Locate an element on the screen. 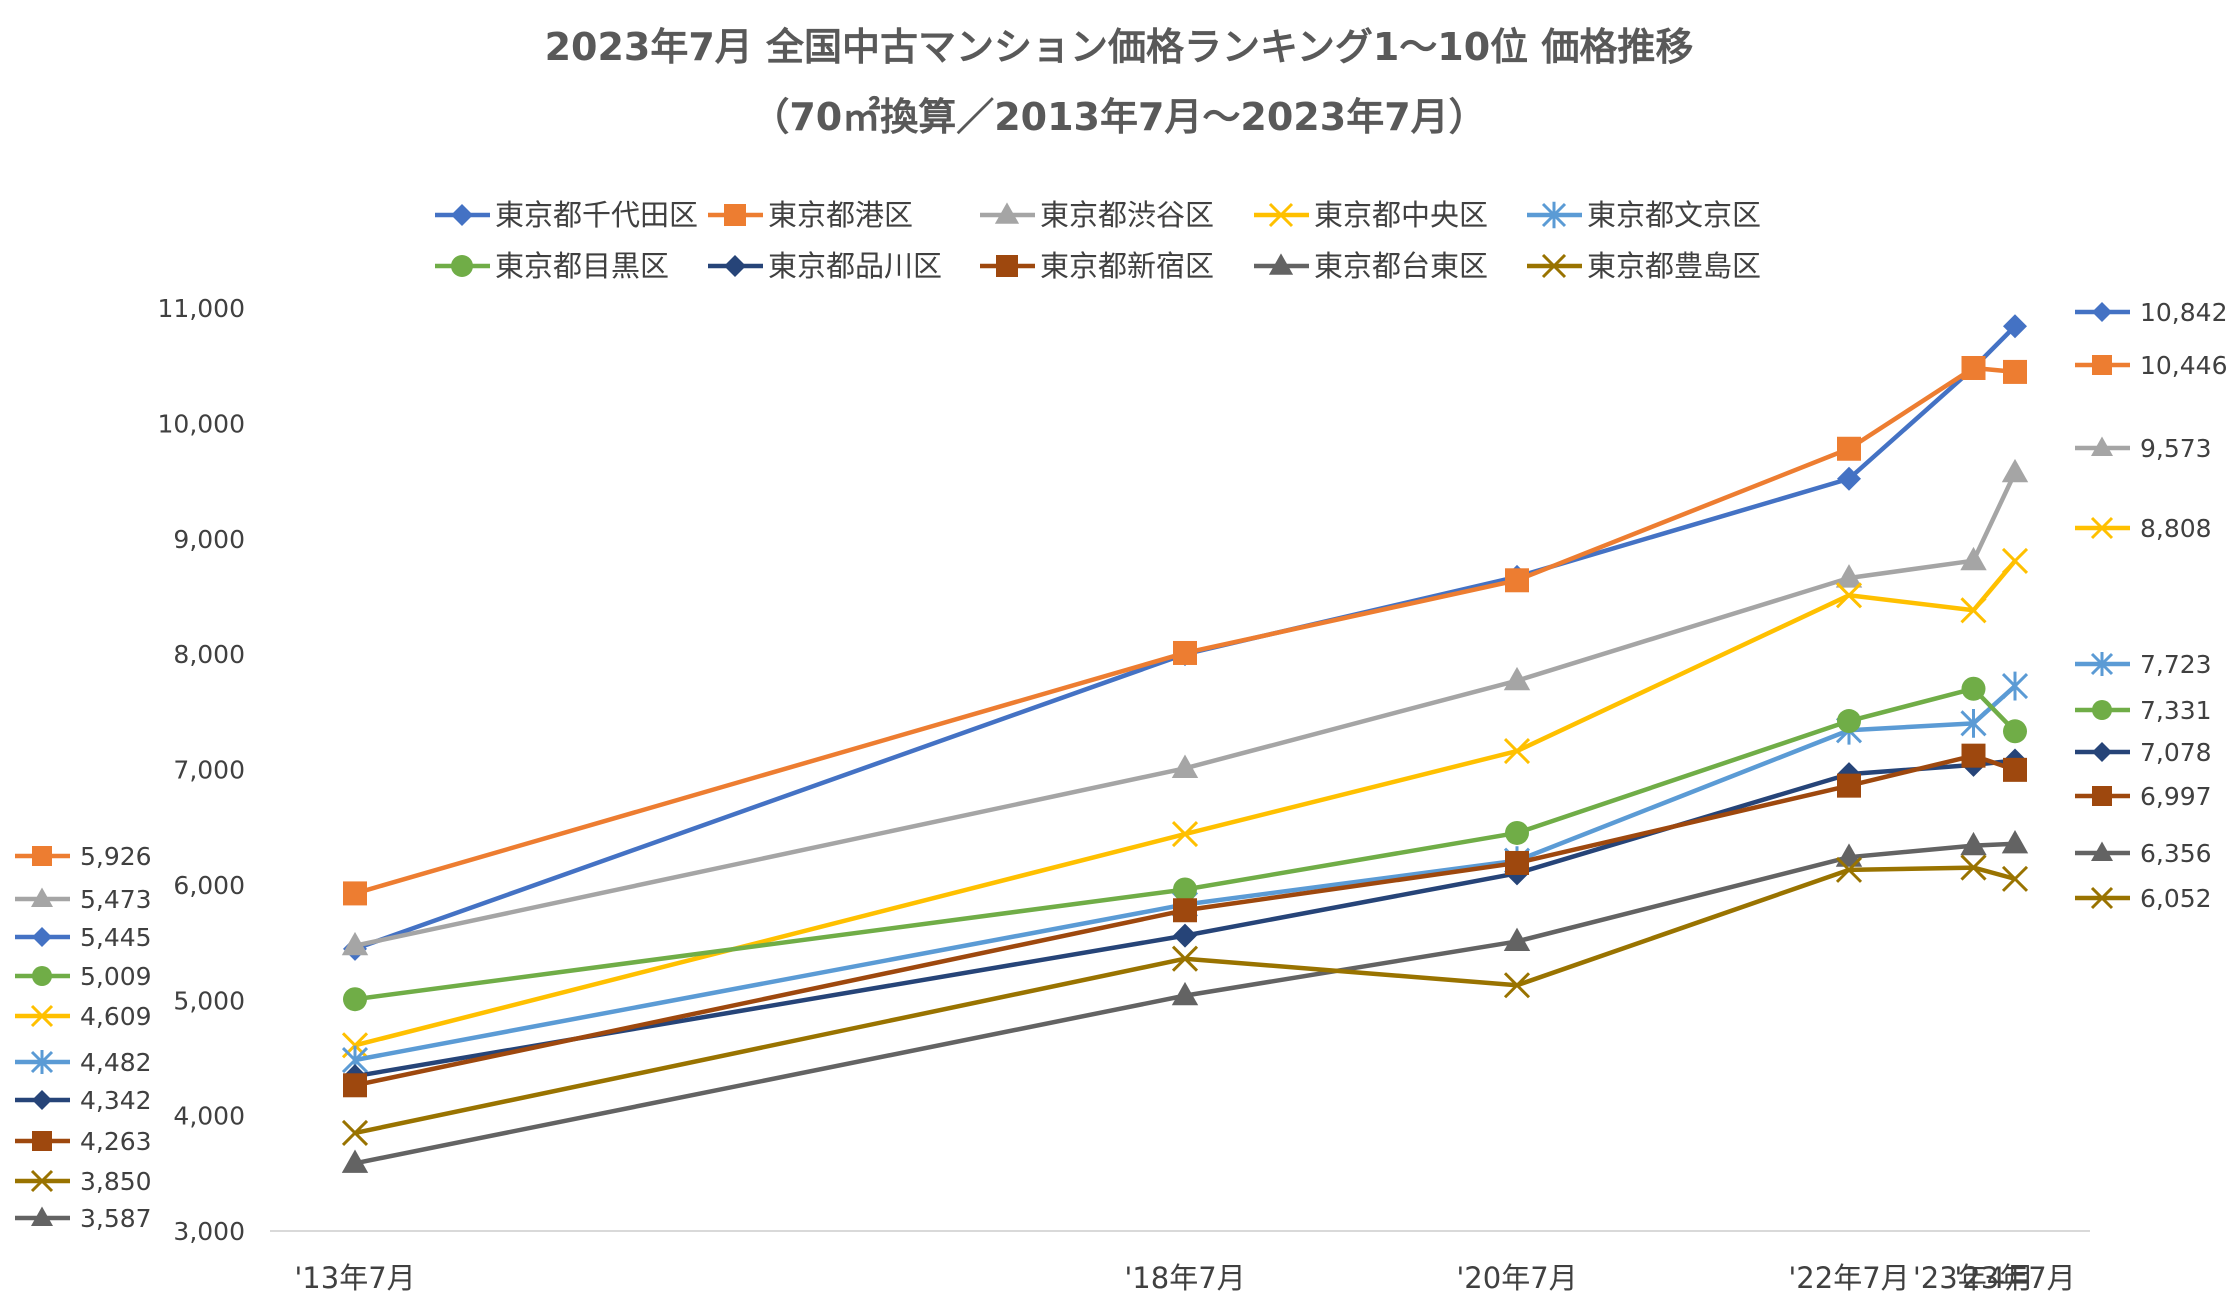 The image size is (2238, 1312). end-label-item: 7,723 is located at coordinates (2143, 664).